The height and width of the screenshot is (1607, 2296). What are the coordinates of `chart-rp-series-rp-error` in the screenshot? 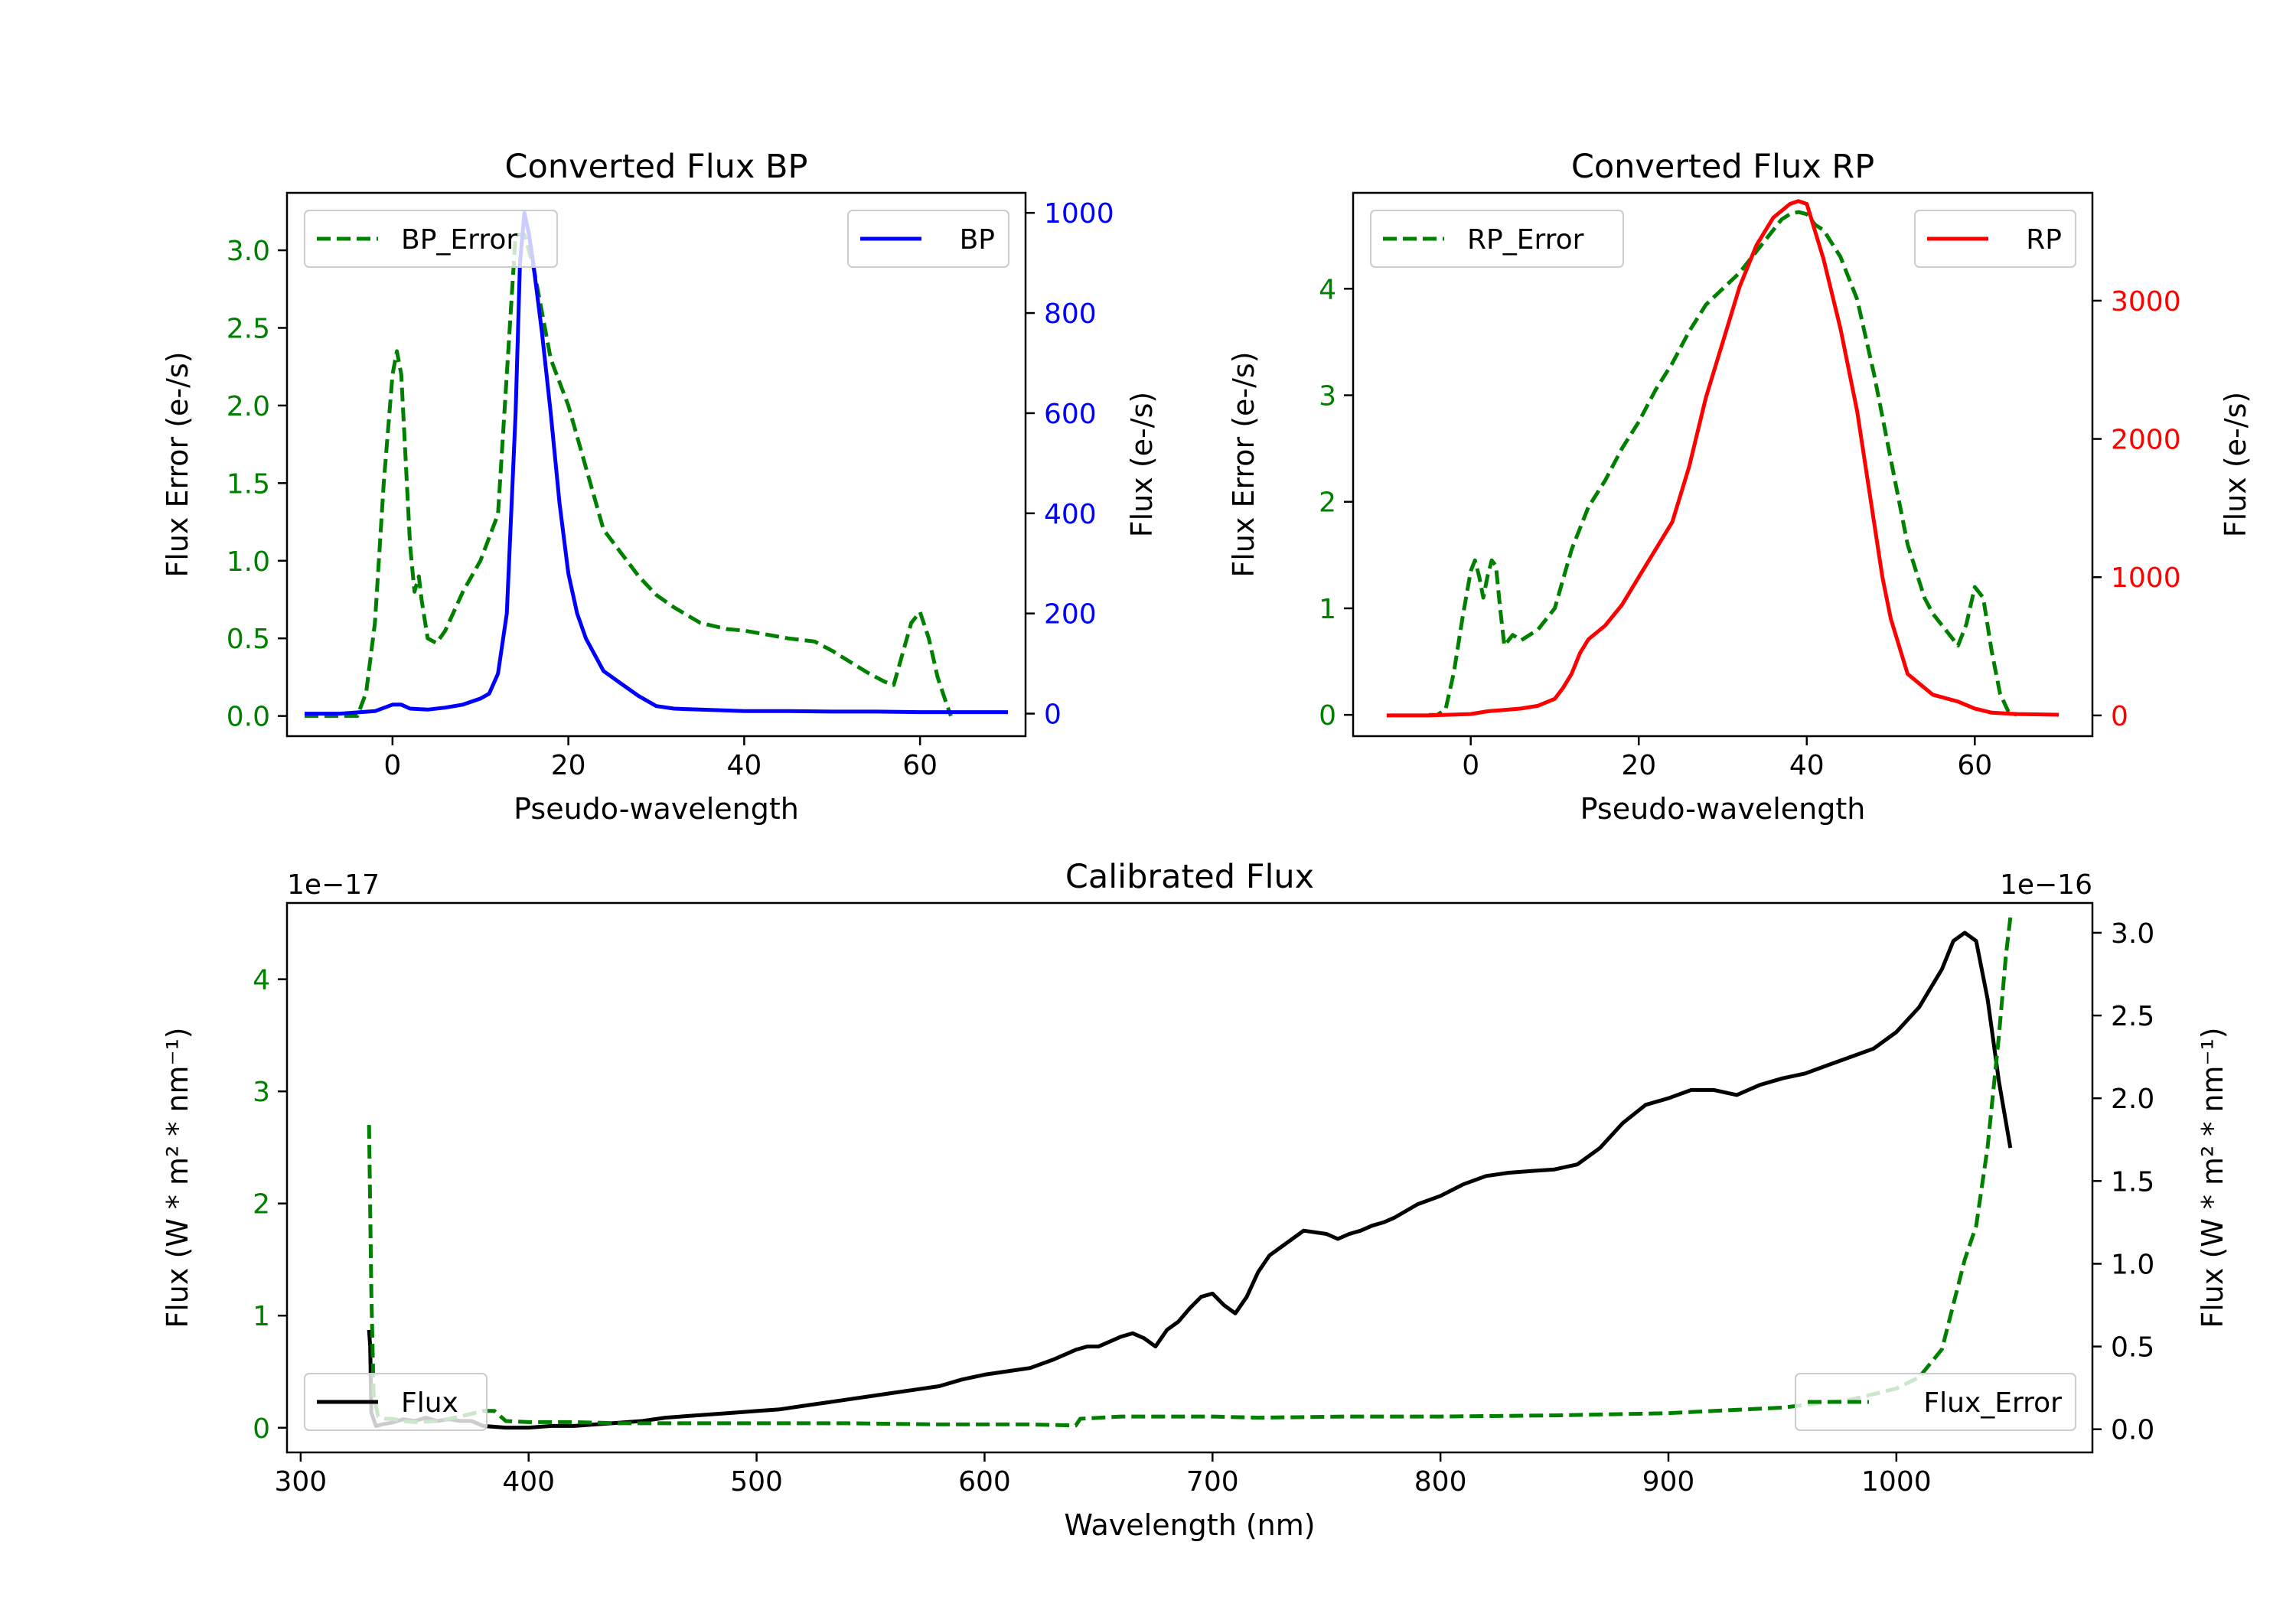 It's located at (1723, 463).